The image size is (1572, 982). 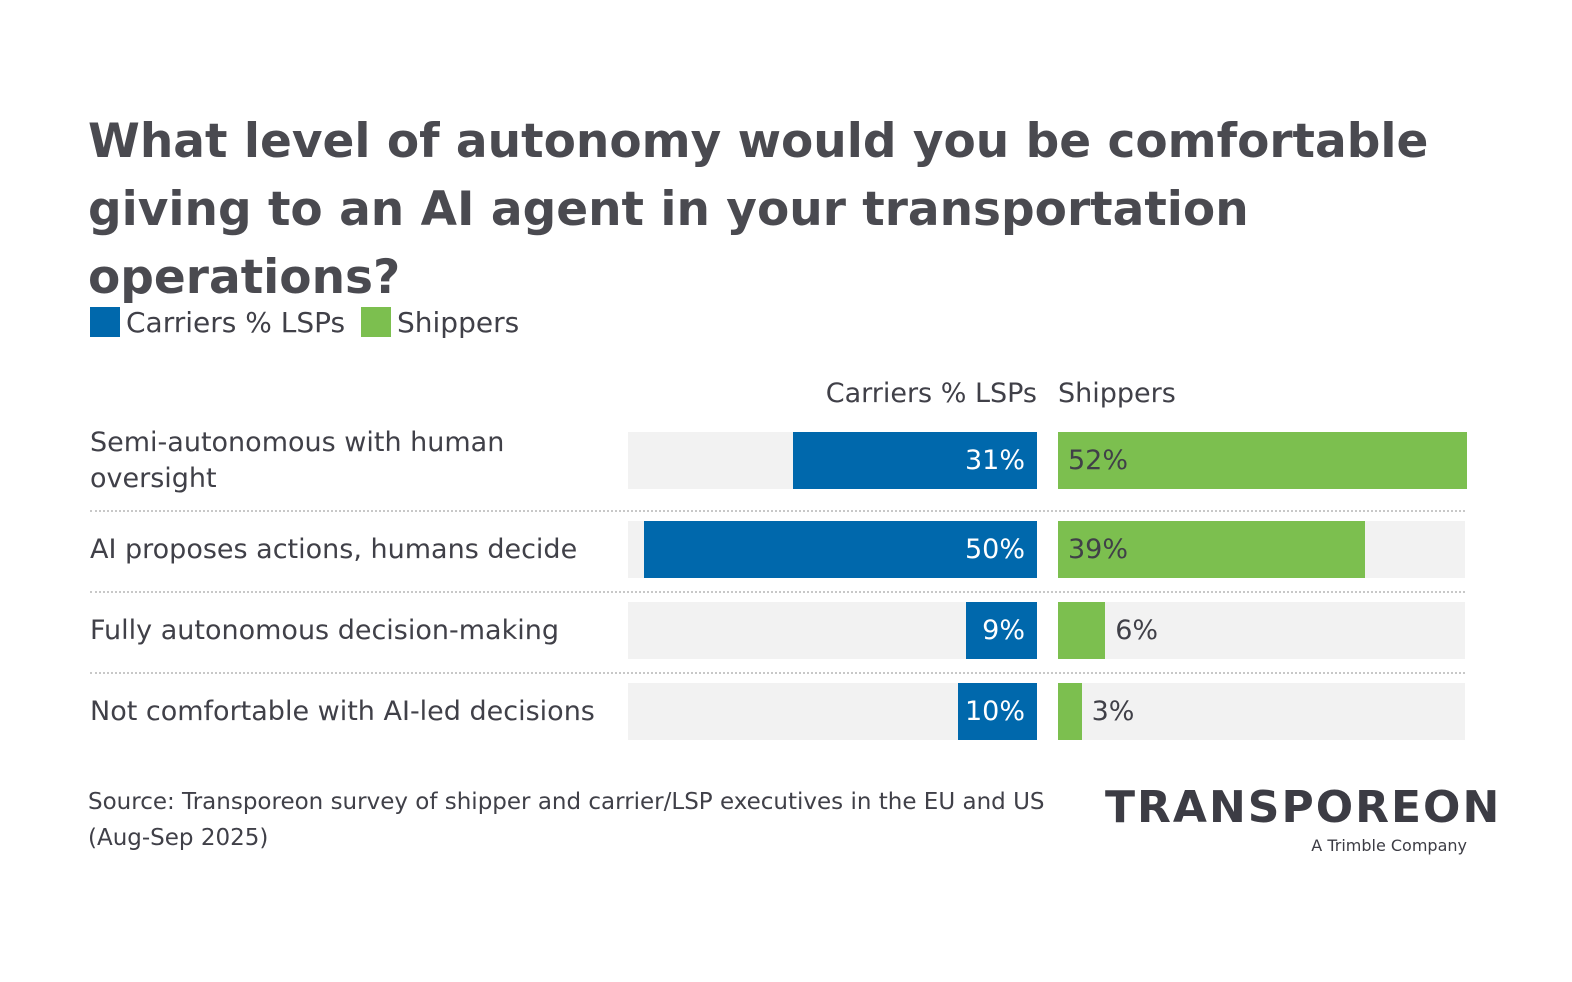 What do you see at coordinates (236, 322) in the screenshot?
I see `legend-label: Carriers % LSPs` at bounding box center [236, 322].